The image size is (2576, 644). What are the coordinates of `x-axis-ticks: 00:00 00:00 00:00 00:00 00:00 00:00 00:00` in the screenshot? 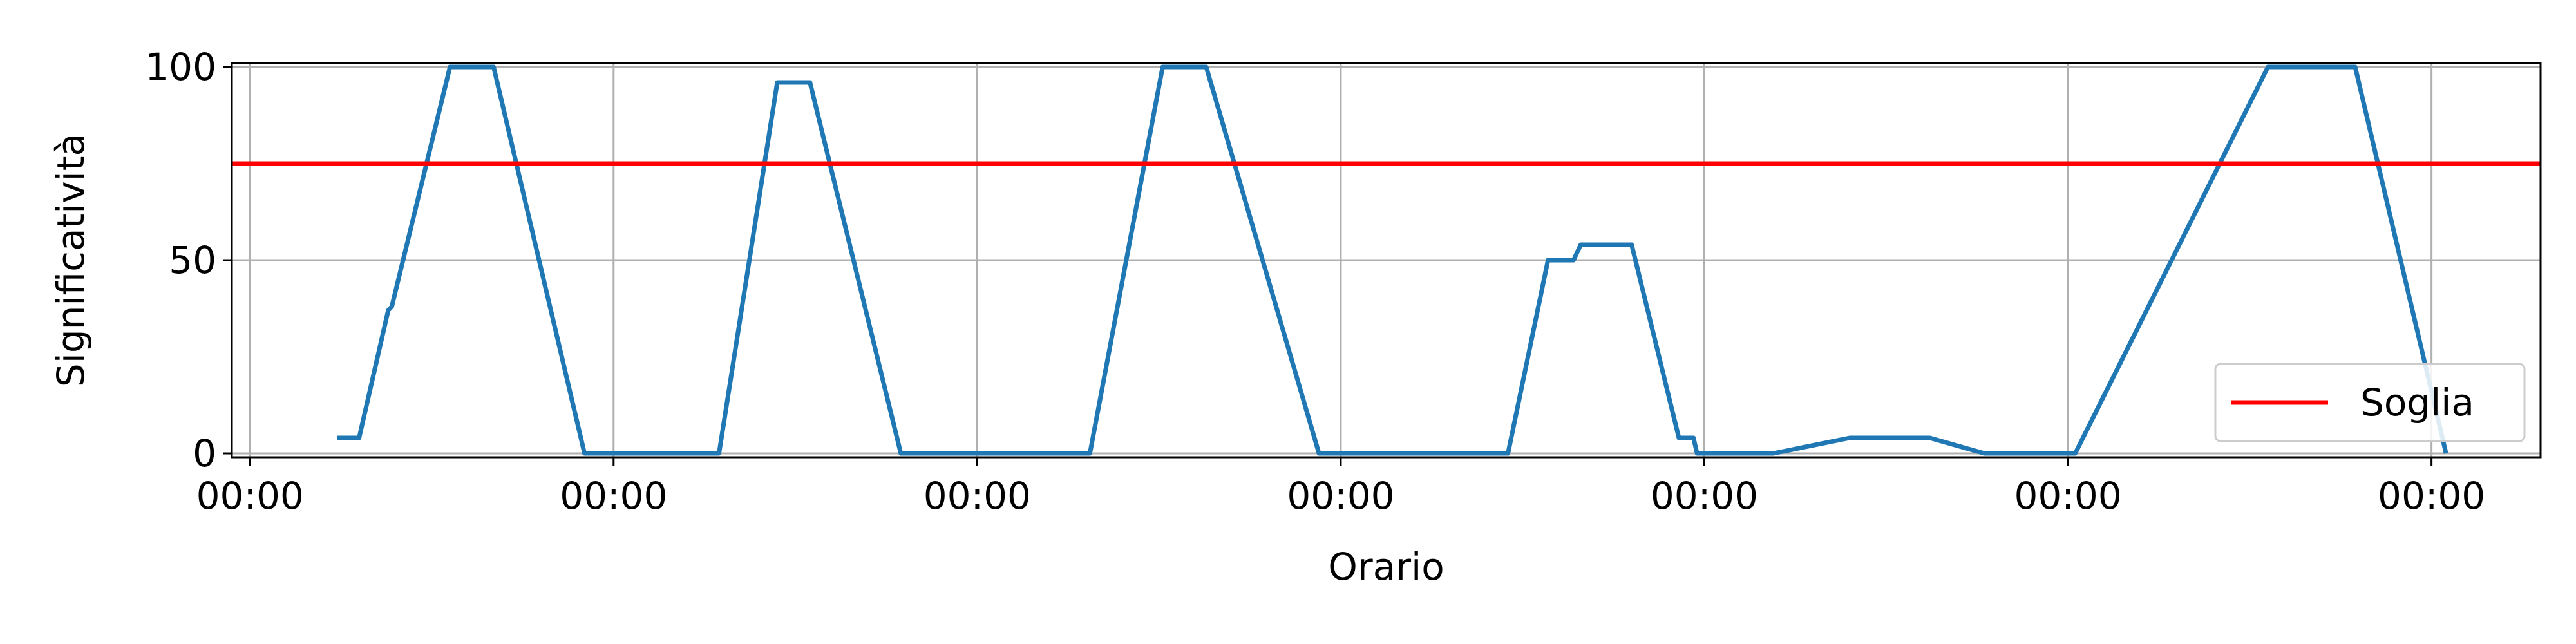 It's located at (1341, 487).